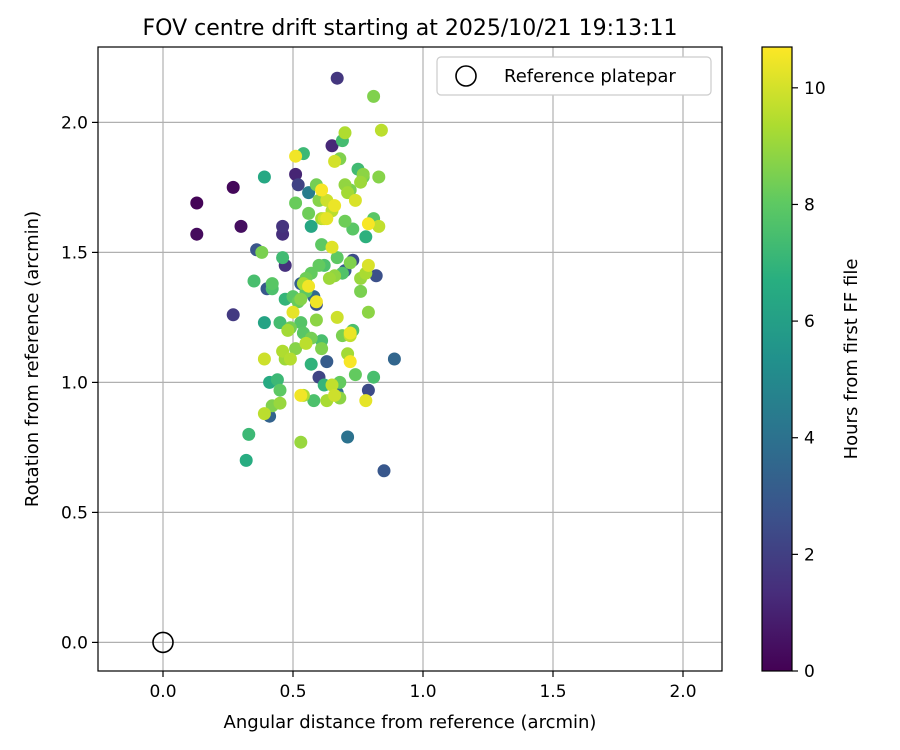 Image resolution: width=900 pixels, height=750 pixels. What do you see at coordinates (851, 359) in the screenshot?
I see `colorbar-label: Hours from first FF file` at bounding box center [851, 359].